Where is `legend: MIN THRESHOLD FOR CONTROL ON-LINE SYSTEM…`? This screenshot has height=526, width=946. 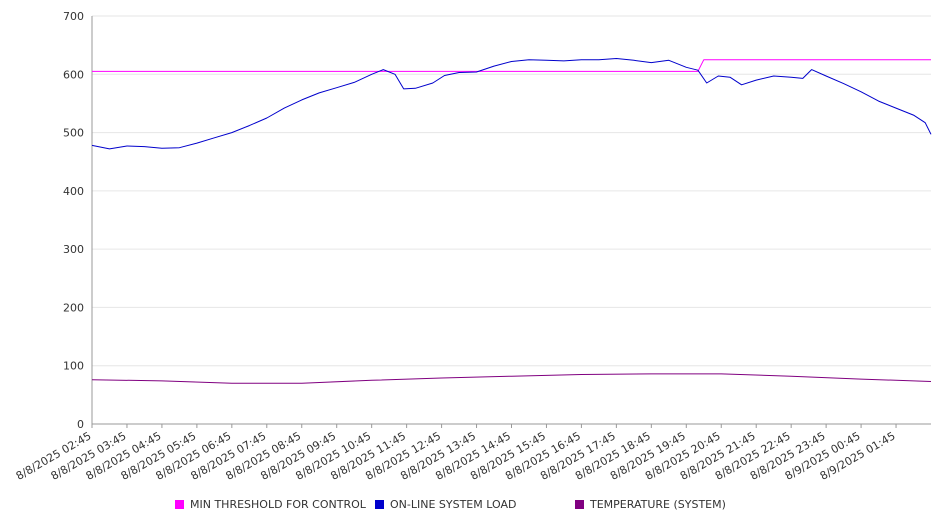
legend: MIN THRESHOLD FOR CONTROL ON-LINE SYSTEM… is located at coordinates (473, 508).